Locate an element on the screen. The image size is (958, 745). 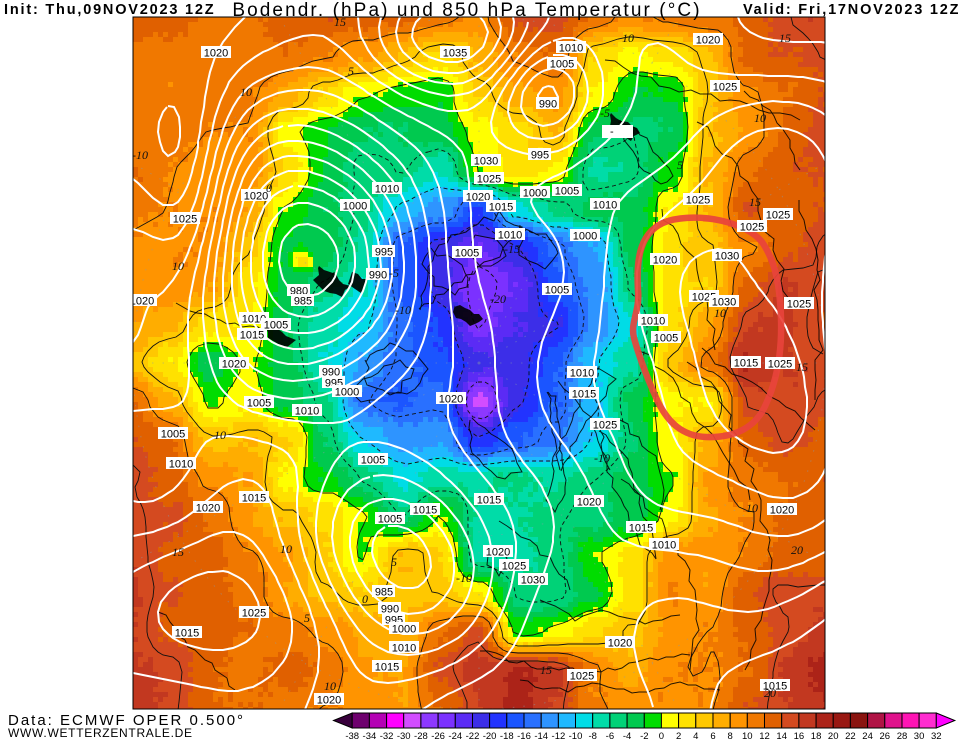
svg-text: 8 is located at coordinates (730, 735).